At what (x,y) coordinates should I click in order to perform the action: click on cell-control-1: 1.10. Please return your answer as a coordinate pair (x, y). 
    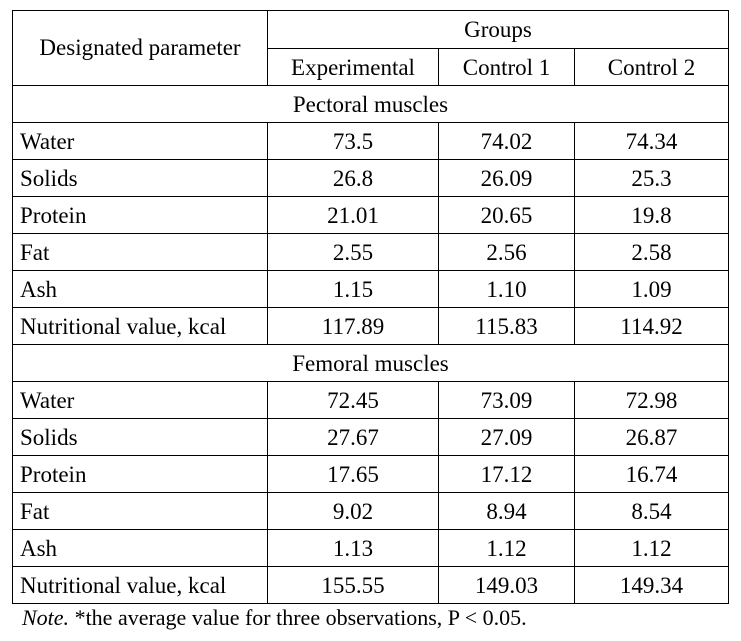
    Looking at the image, I should click on (506, 289).